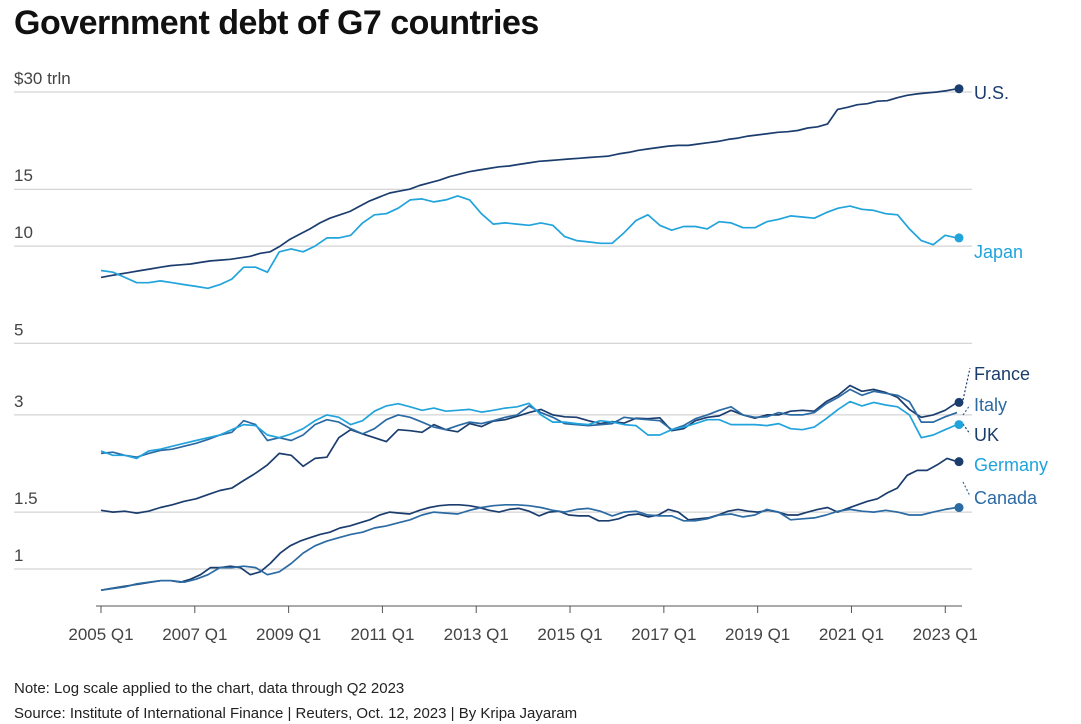 Image resolution: width=1081 pixels, height=724 pixels. I want to click on series-labels: U.S. Japan France Italy UK Germany Canada, so click(1011, 295).